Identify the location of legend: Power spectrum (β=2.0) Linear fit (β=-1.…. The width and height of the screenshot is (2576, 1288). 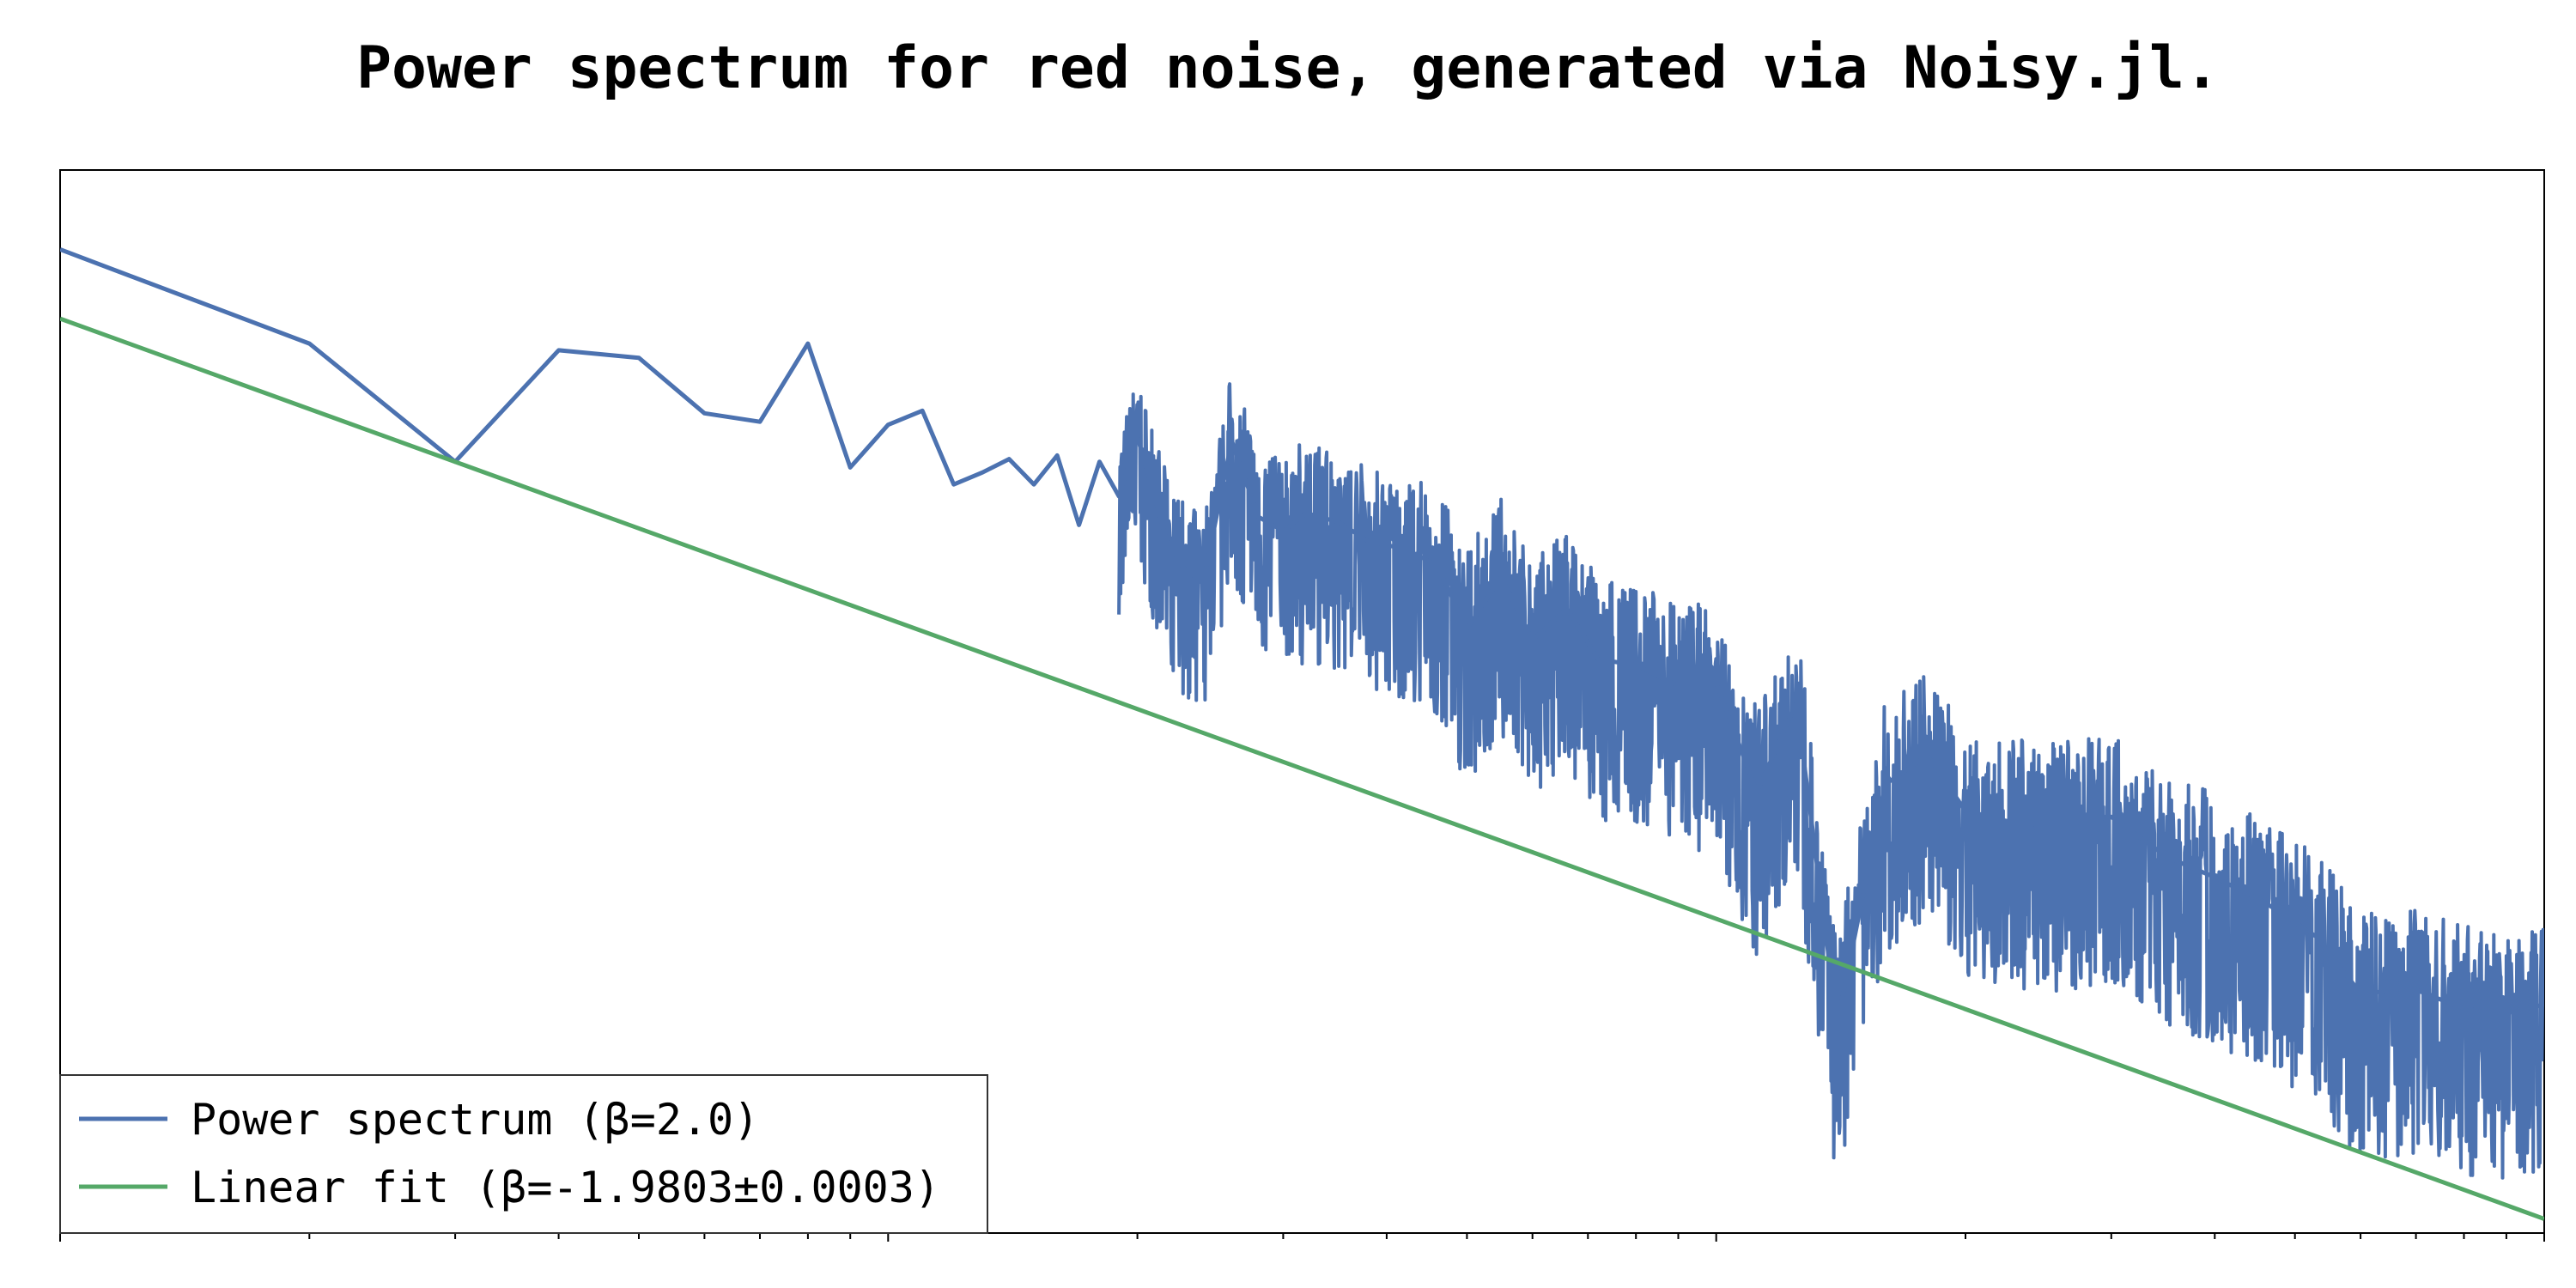
(523, 1154).